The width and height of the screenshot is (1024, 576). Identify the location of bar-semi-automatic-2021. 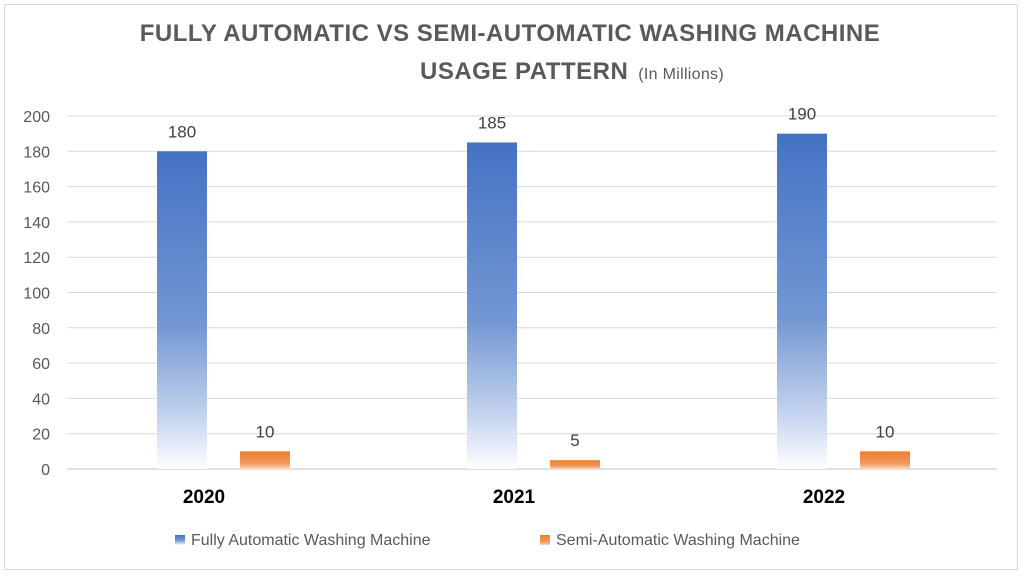
(575, 464).